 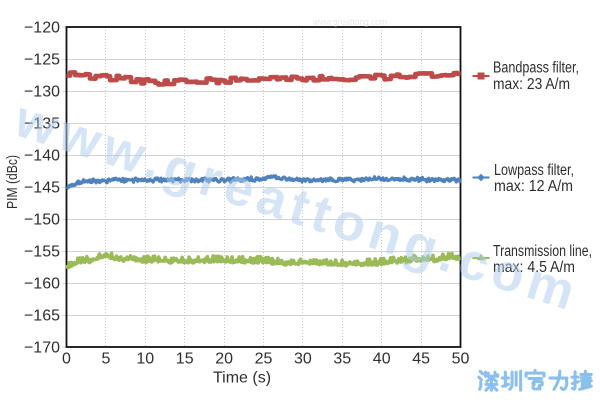 What do you see at coordinates (42, 28) in the screenshot?
I see `svg-text: −120` at bounding box center [42, 28].